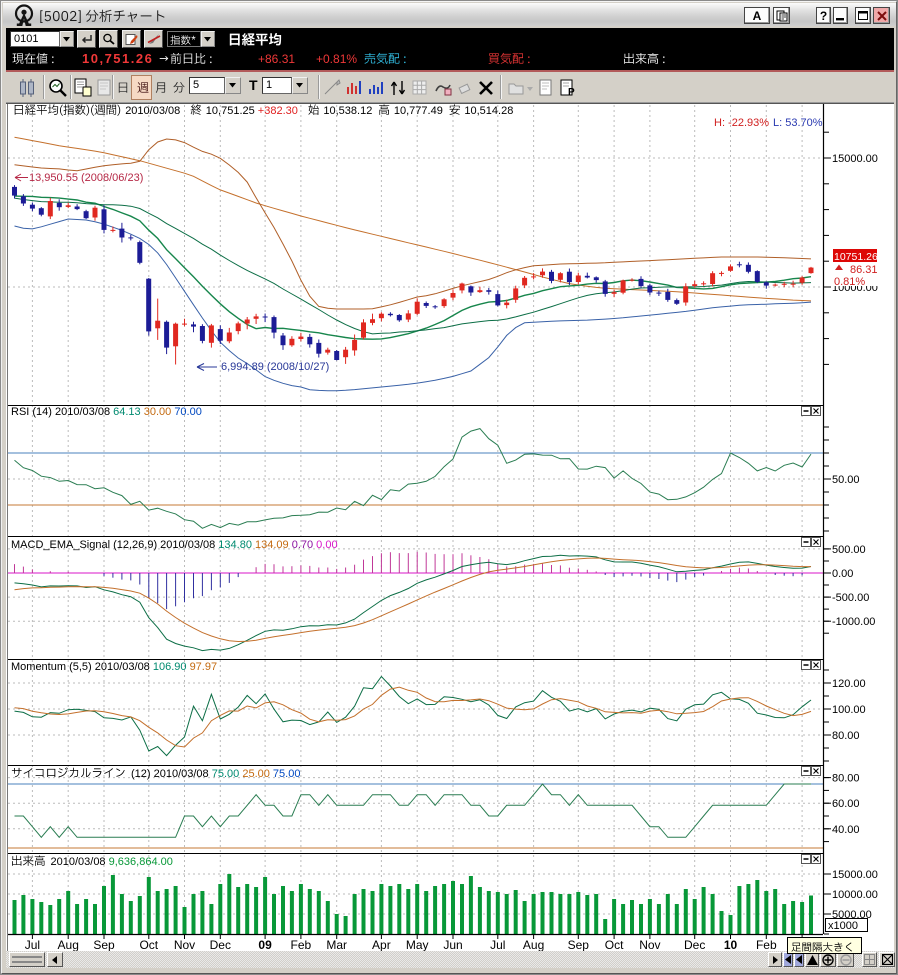 This screenshot has height=975, width=898. Describe the element at coordinates (106, 412) in the screenshot. I see `svg-text:RSI (14) 2010/03/08 64.13 30.0: RSI (14) 2010/03/08 64.13 30.00 70.00` at that location.